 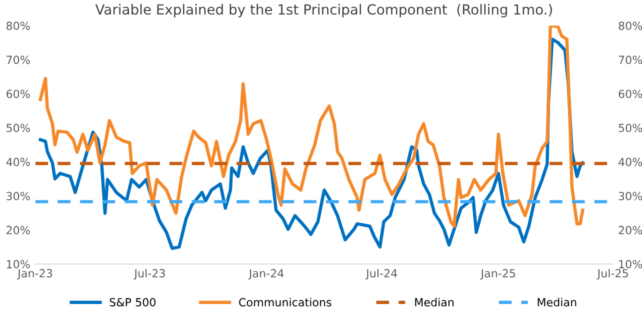 I want to click on y2-tick-label: 80%, so click(x=630, y=26).